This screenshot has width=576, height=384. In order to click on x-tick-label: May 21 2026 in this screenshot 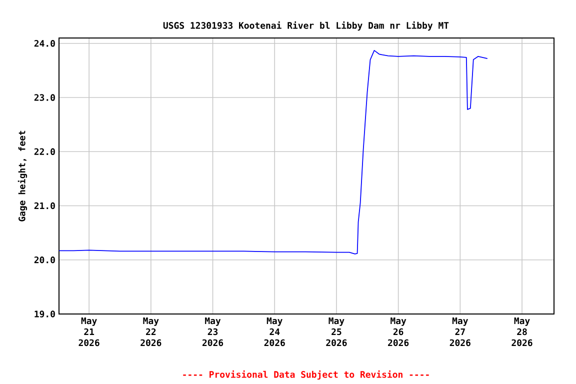, I will do `click(89, 332)`.